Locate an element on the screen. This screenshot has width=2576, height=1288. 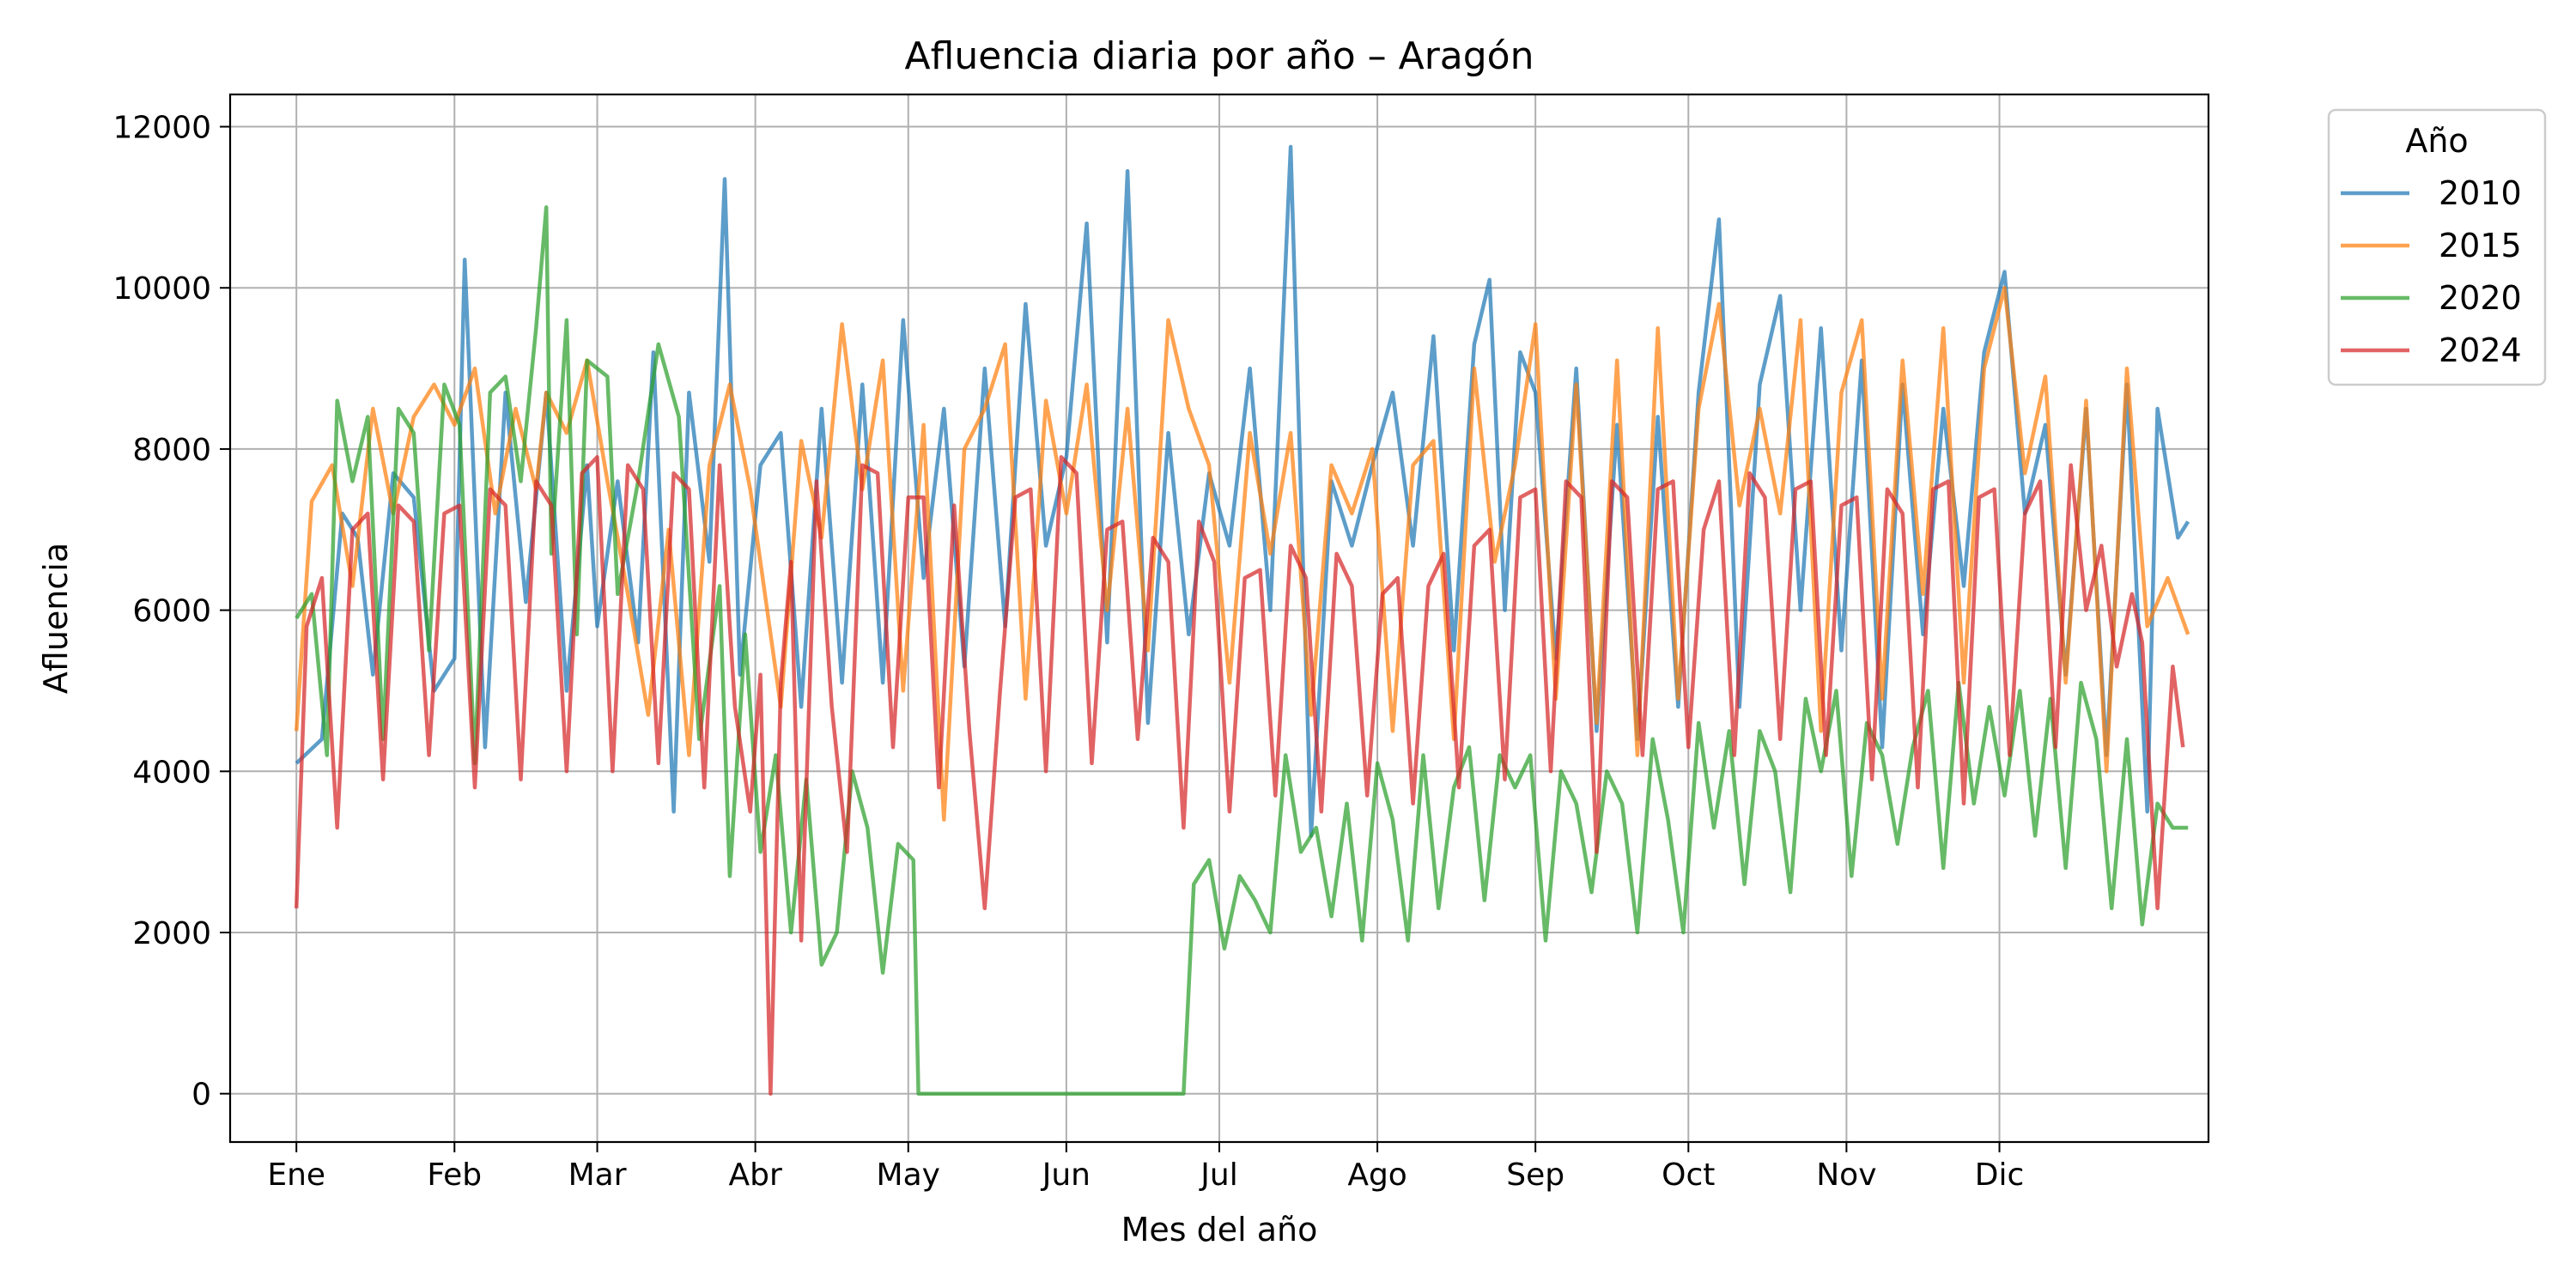
y-tick-label: 12000 is located at coordinates (161, 128).